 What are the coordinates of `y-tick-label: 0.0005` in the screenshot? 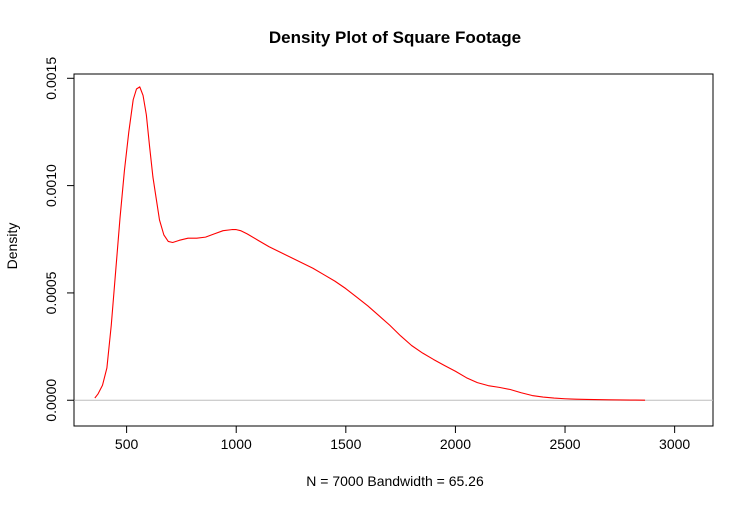 It's located at (51, 292).